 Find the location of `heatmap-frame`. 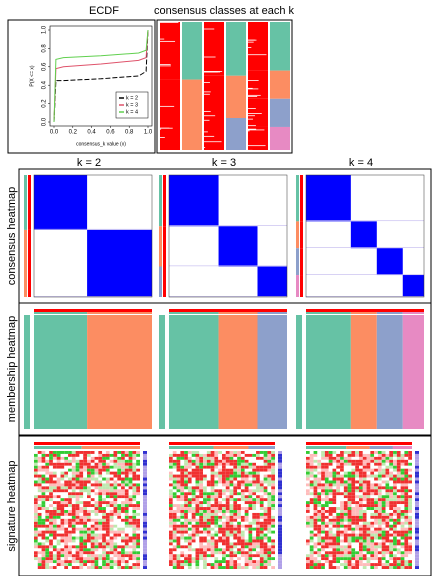

heatmap-frame is located at coordinates (228, 236).